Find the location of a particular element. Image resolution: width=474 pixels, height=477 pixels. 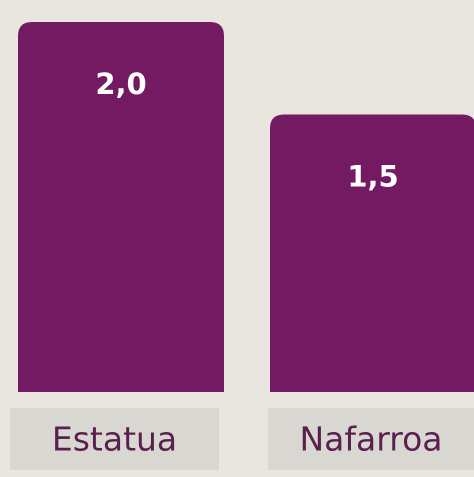

x-tick-label: Nafarroa is located at coordinates (371, 439).